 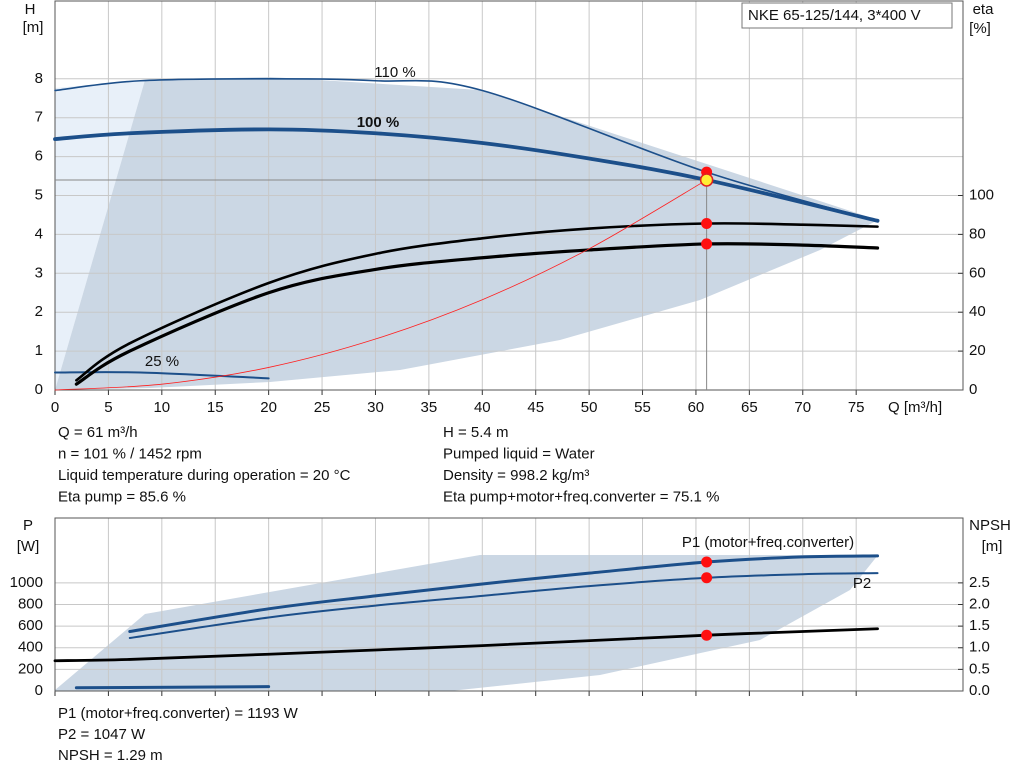 What do you see at coordinates (979, 625) in the screenshot?
I see `y2-tick-label: 1.5` at bounding box center [979, 625].